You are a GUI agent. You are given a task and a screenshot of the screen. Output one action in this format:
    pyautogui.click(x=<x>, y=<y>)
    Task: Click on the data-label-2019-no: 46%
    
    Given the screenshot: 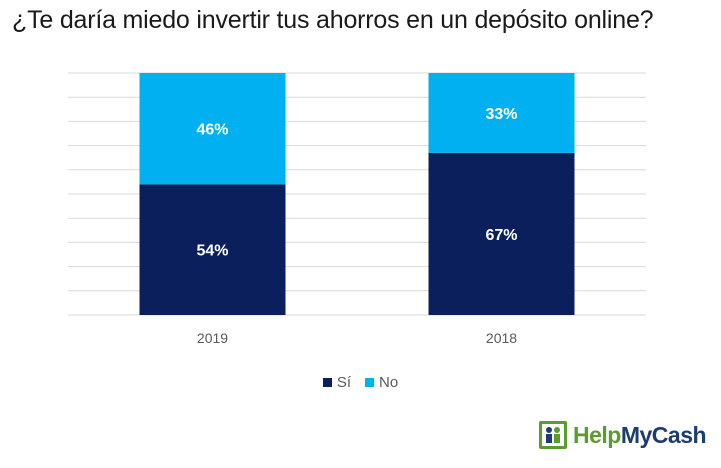 What is the action you would take?
    pyautogui.click(x=212, y=130)
    